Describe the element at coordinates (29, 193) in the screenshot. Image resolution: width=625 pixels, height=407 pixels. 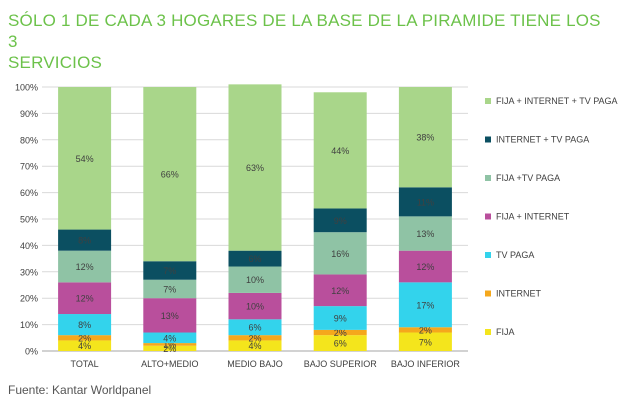
I see `y-tick-label: 60%` at that location.